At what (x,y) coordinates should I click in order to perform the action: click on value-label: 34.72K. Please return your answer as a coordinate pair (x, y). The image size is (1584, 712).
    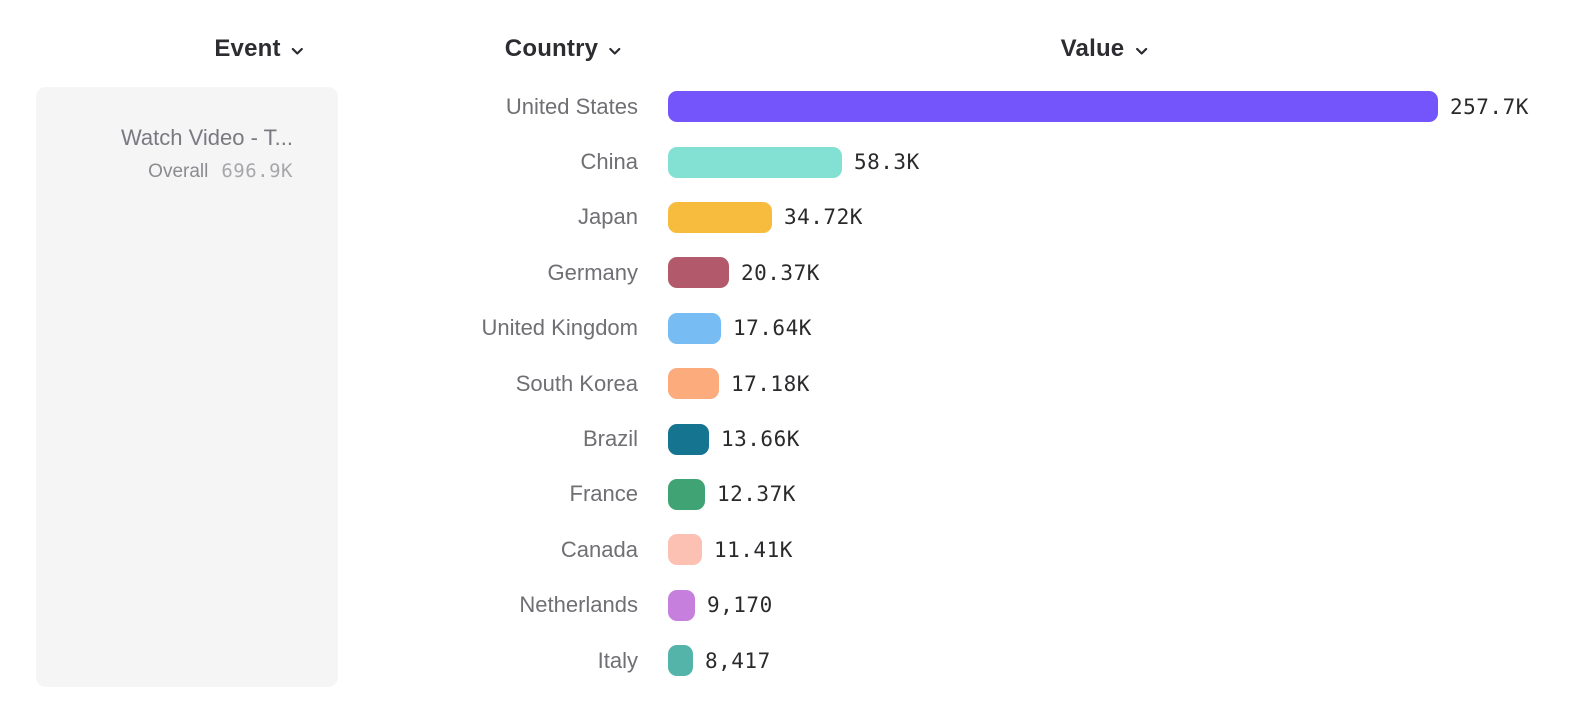
    Looking at the image, I should click on (823, 217).